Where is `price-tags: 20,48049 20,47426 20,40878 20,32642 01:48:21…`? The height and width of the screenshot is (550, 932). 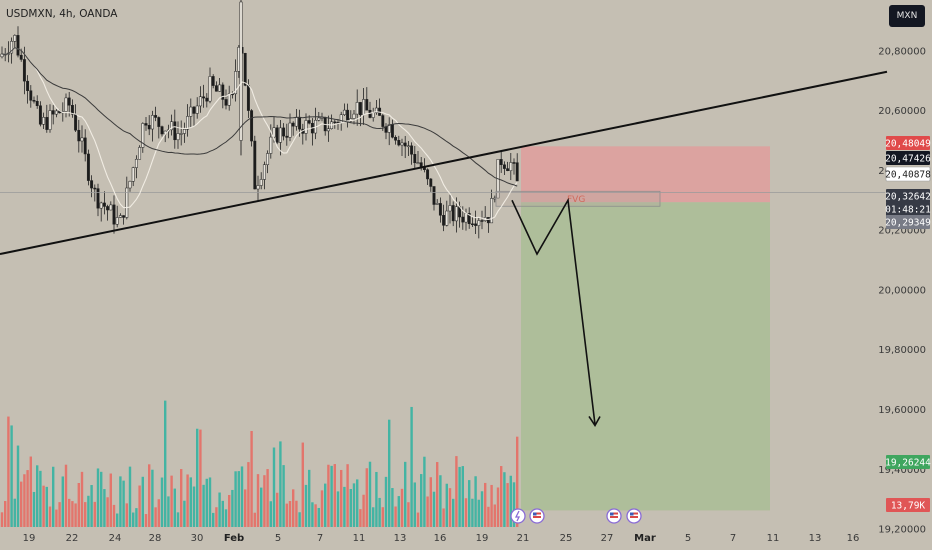 price-tags: 20,48049 20,47426 20,40878 20,32642 01:48:21… is located at coordinates (908, 324).